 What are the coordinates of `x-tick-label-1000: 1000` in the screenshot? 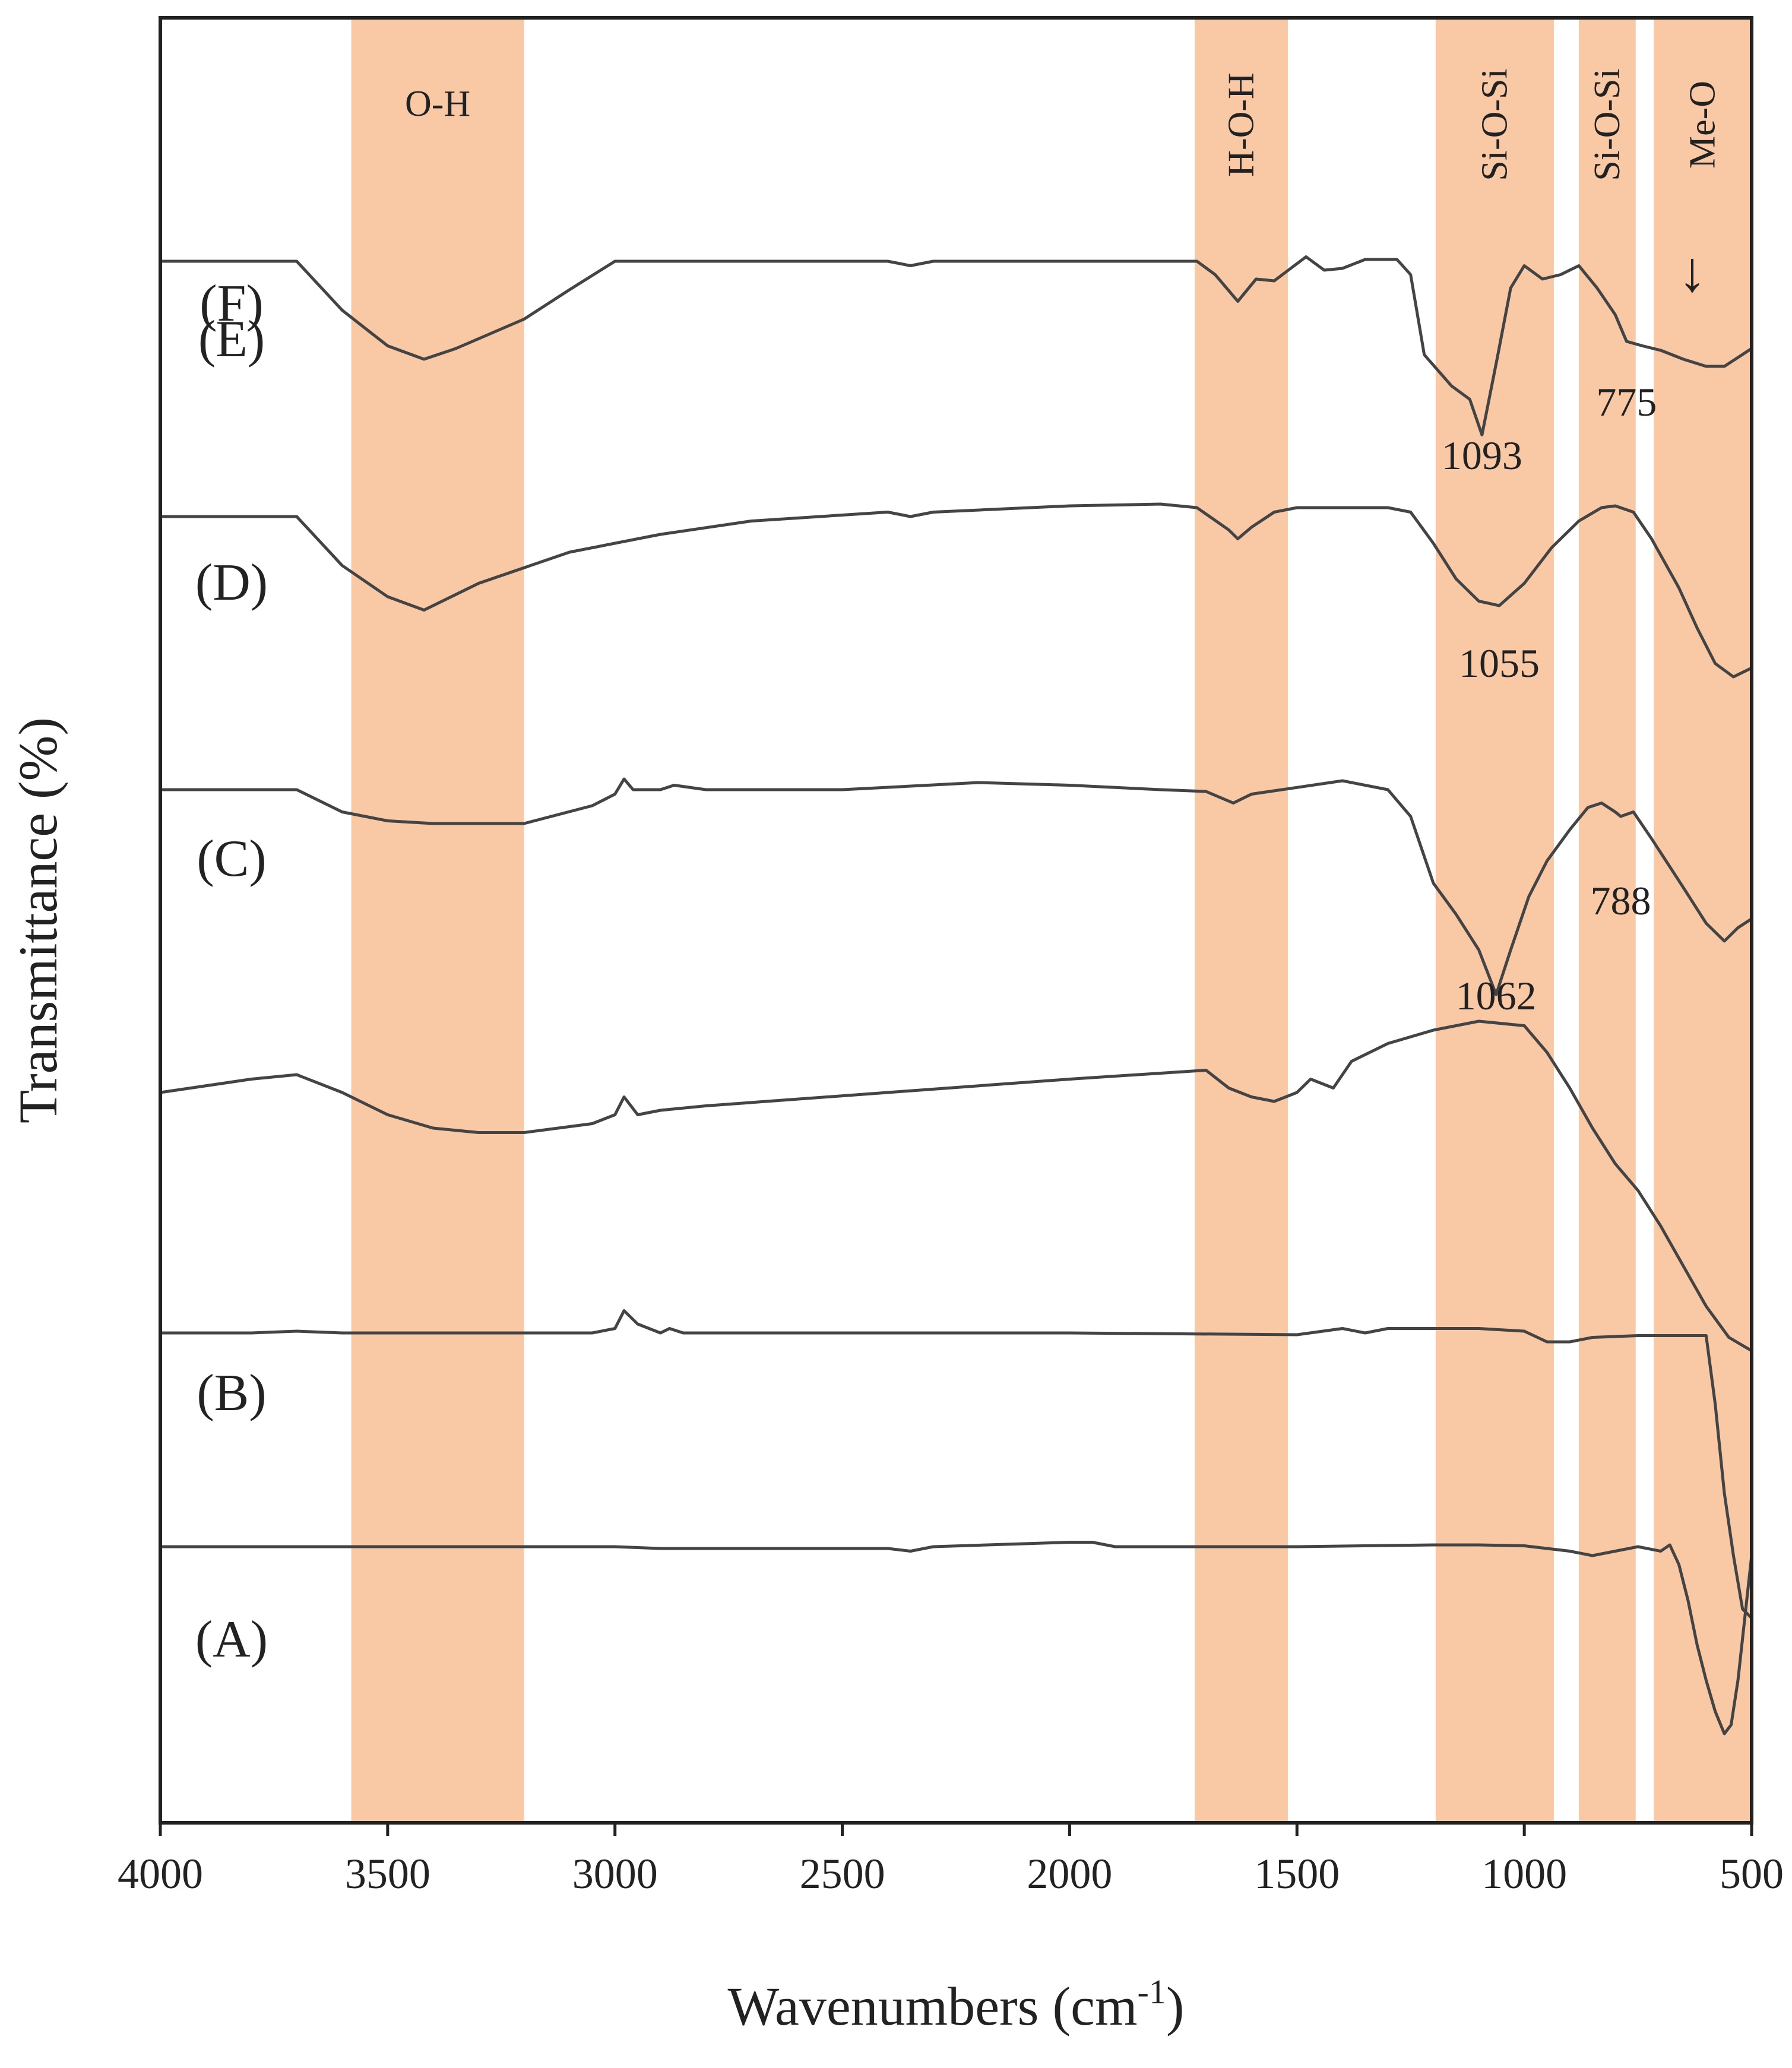 It's located at (1524, 1874).